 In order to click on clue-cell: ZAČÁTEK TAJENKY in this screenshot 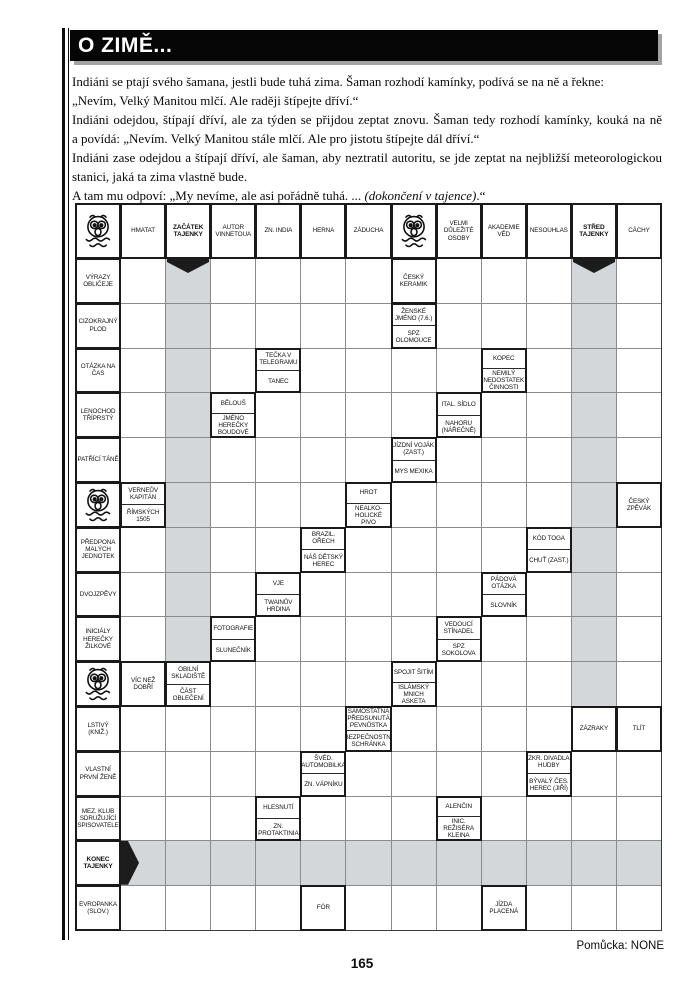, I will do `click(188, 231)`.